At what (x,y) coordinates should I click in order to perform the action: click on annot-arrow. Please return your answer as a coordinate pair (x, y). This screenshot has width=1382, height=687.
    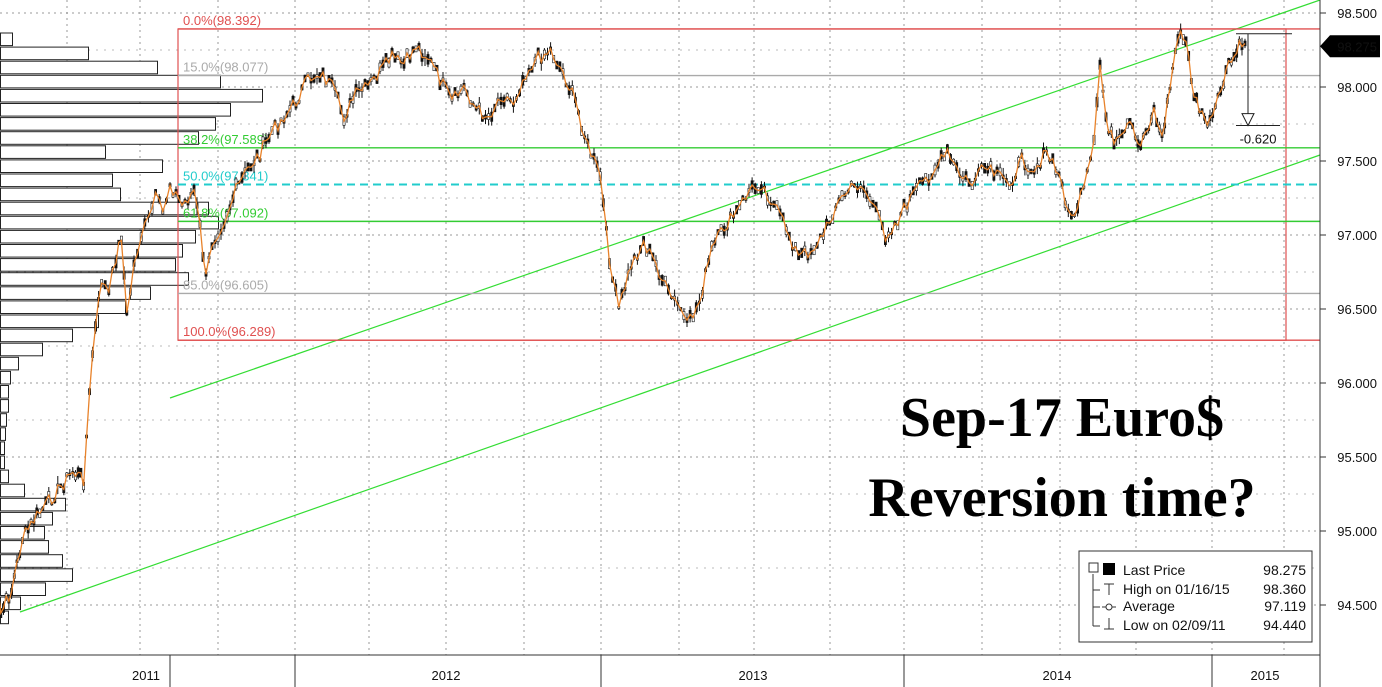
    Looking at the image, I should click on (1248, 120).